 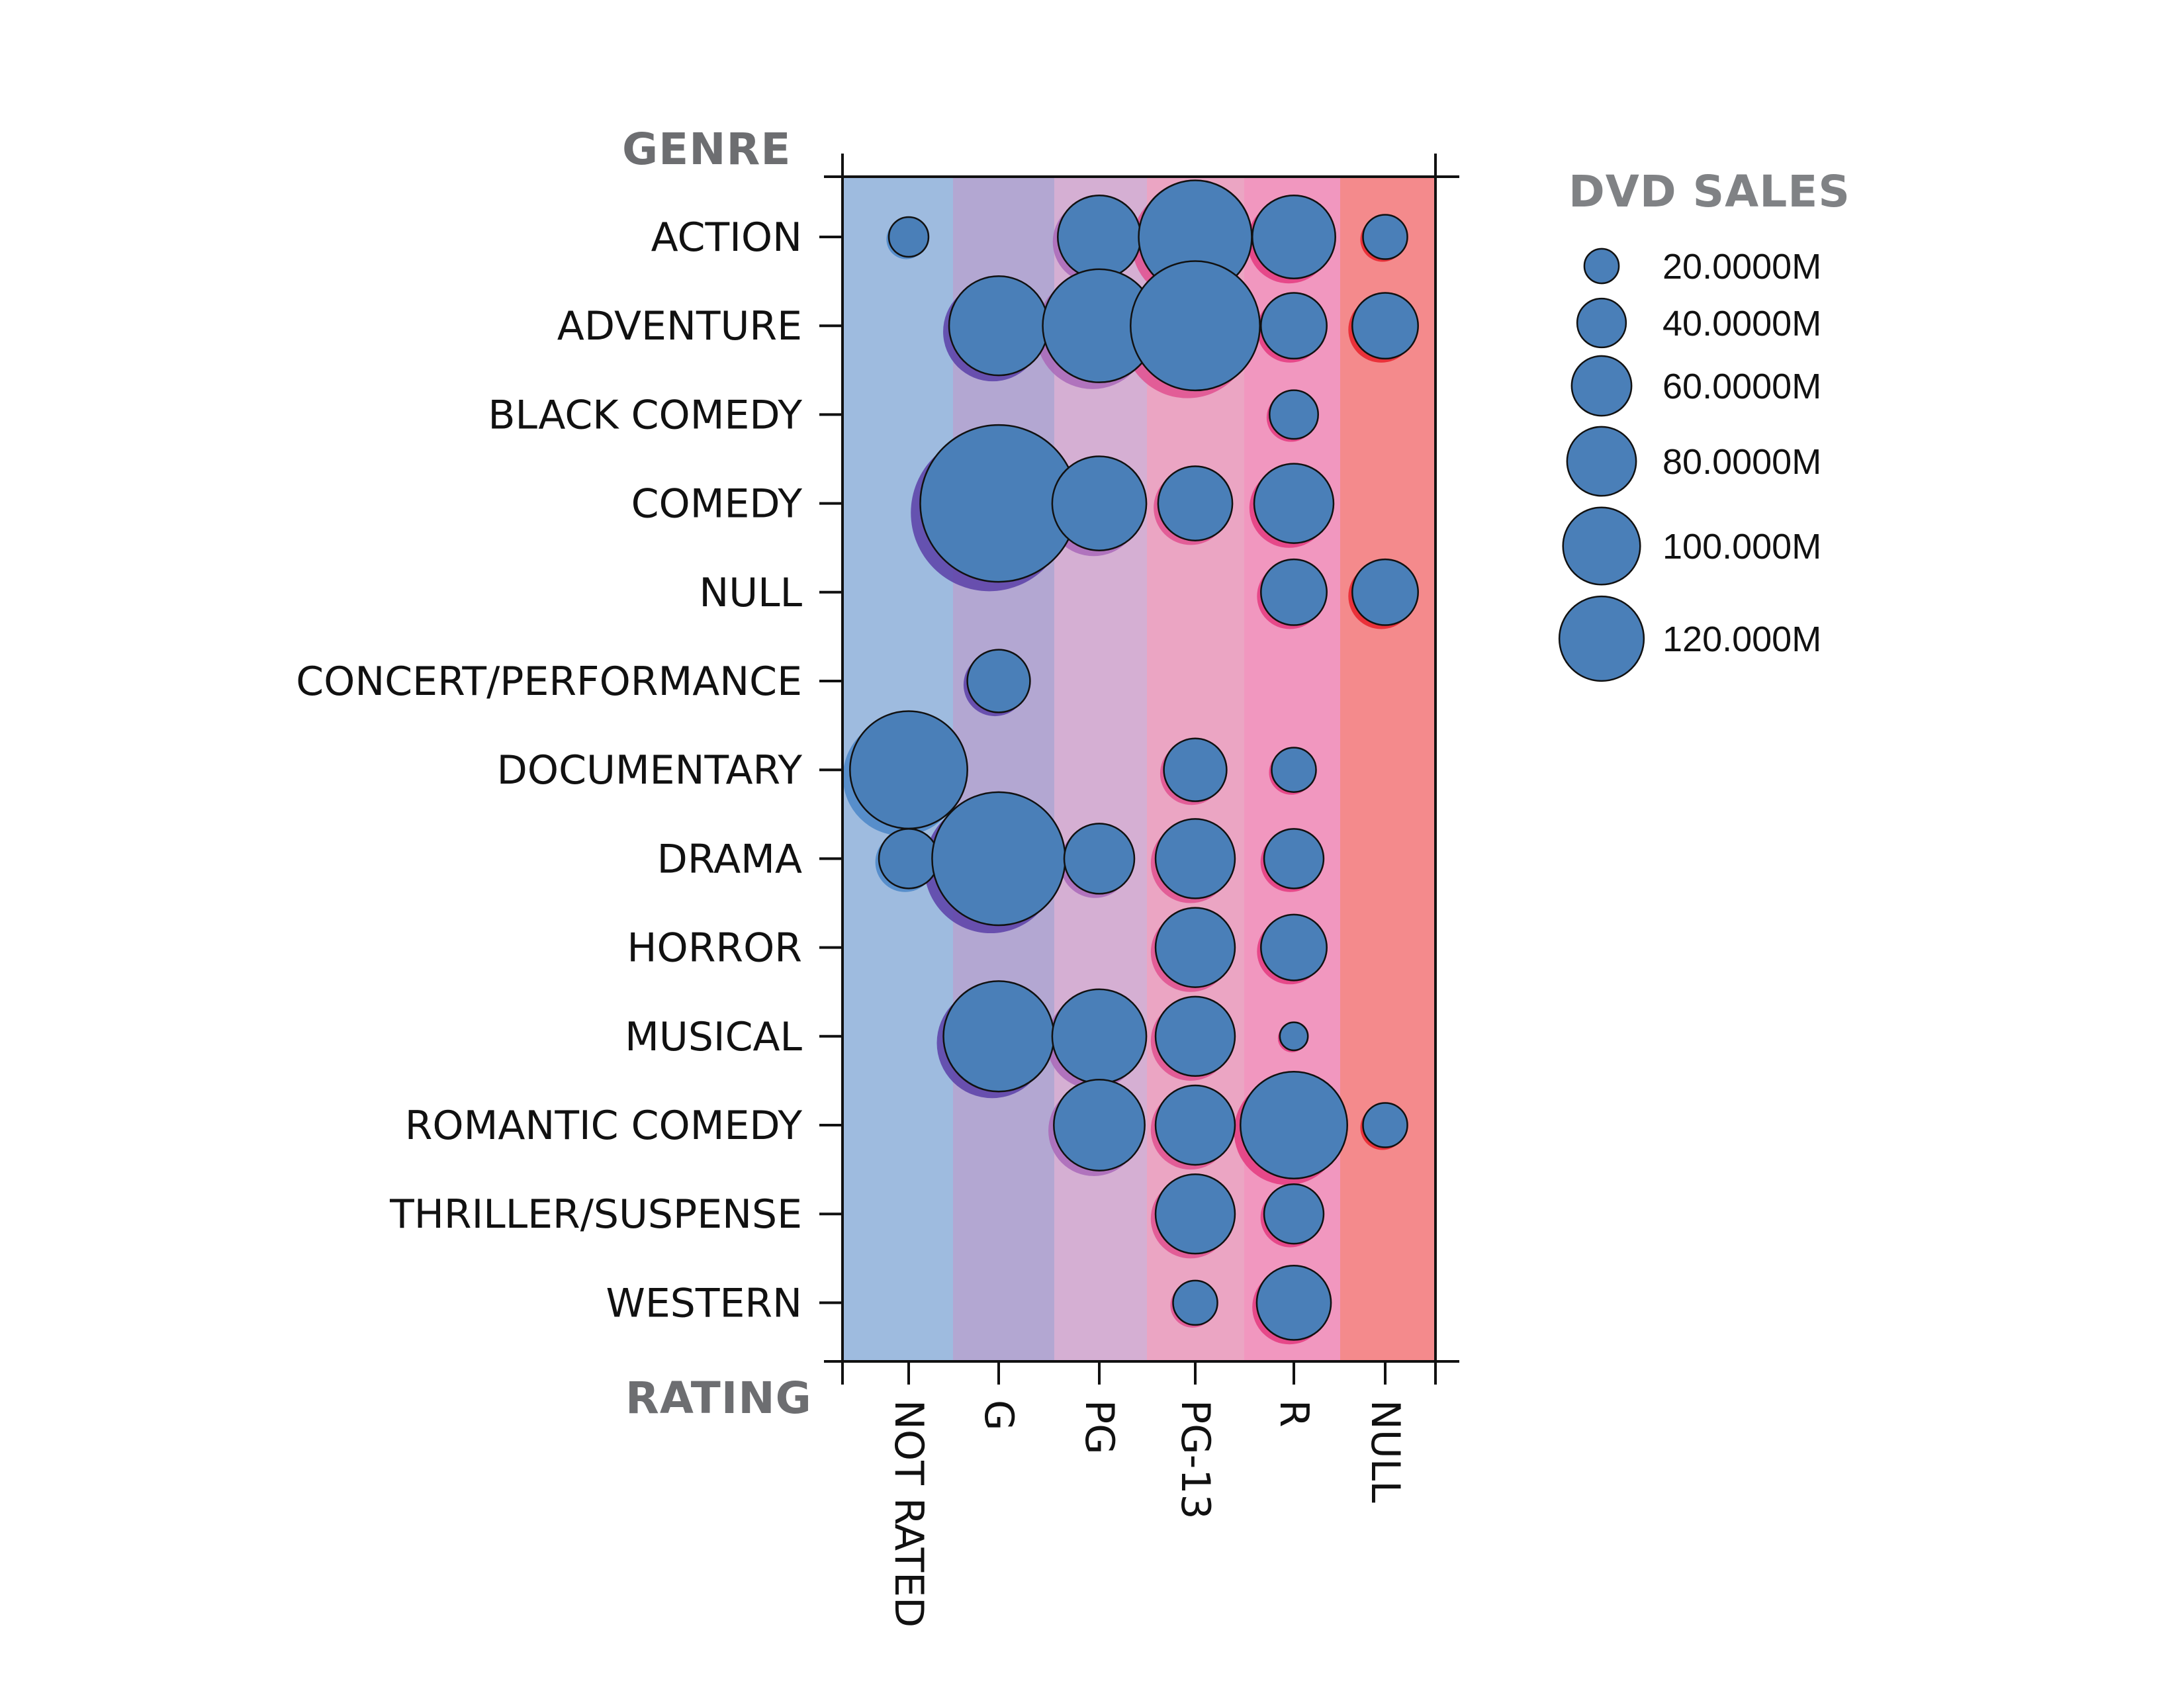 I want to click on band-null, so click(x=1388, y=769).